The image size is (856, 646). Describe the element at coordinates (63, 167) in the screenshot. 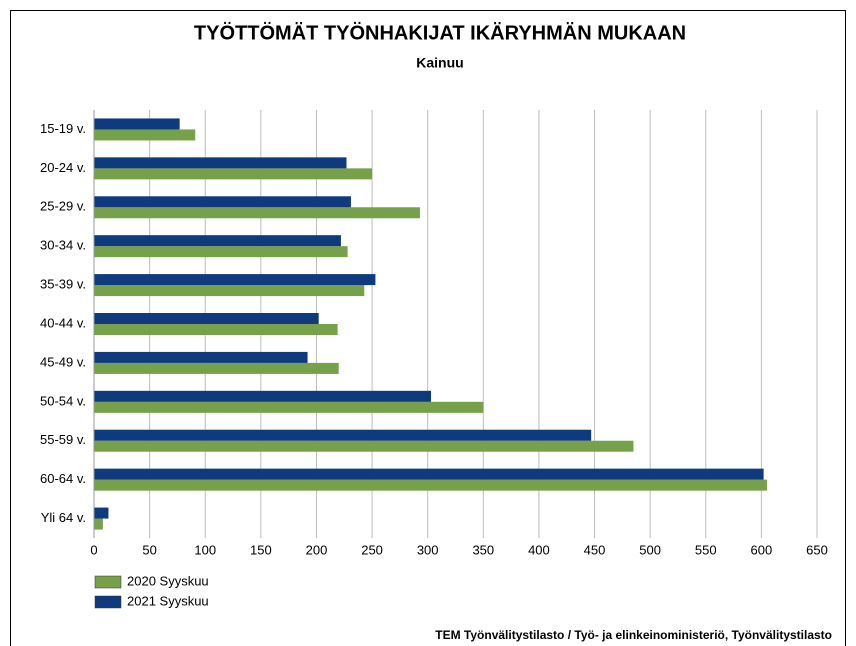

I see `y-tick-label: 20-24 v.` at that location.